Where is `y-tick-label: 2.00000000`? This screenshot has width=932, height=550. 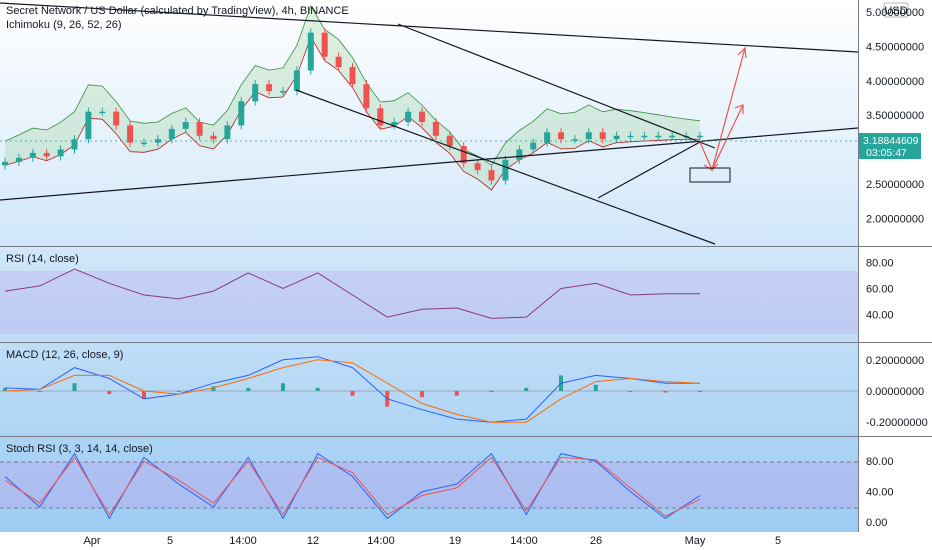
y-tick-label: 2.00000000 is located at coordinates (895, 219).